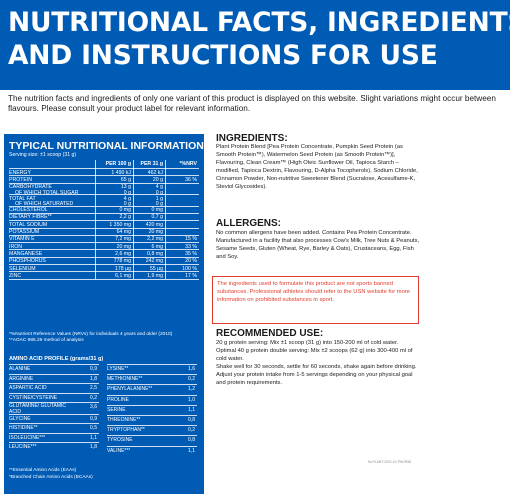 The width and height of the screenshot is (510, 496). I want to click on page-title-line2: AND INSTRUCTIONS FOR USE, so click(223, 55).